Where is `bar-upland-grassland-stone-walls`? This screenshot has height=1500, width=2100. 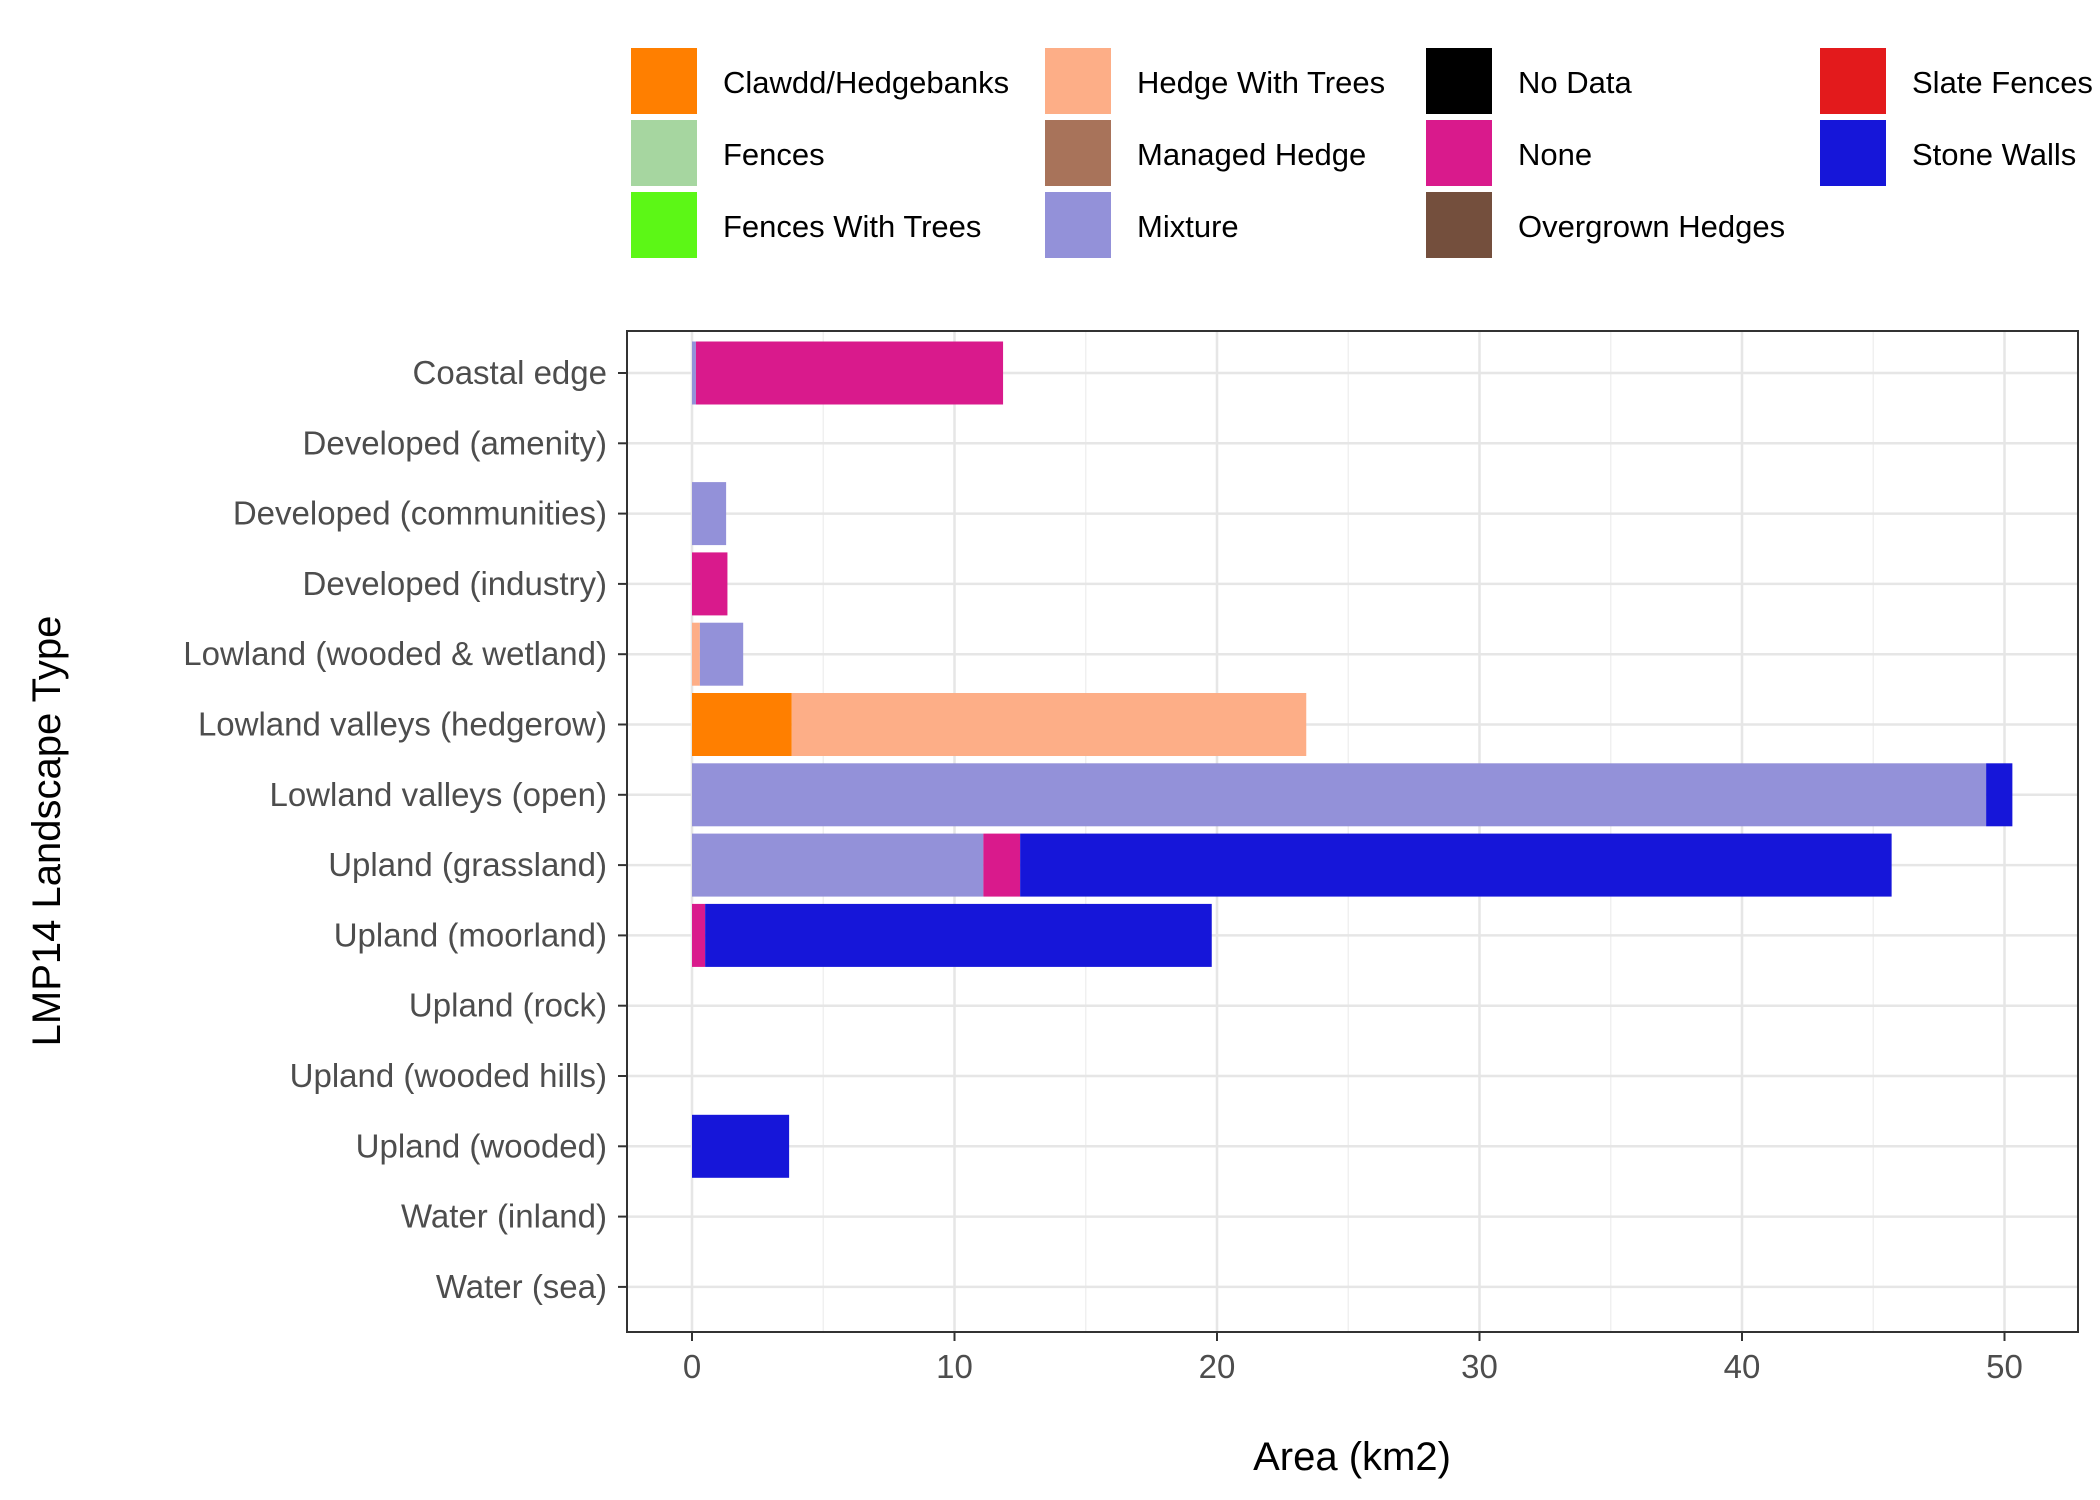 bar-upland-grassland-stone-walls is located at coordinates (1456, 865).